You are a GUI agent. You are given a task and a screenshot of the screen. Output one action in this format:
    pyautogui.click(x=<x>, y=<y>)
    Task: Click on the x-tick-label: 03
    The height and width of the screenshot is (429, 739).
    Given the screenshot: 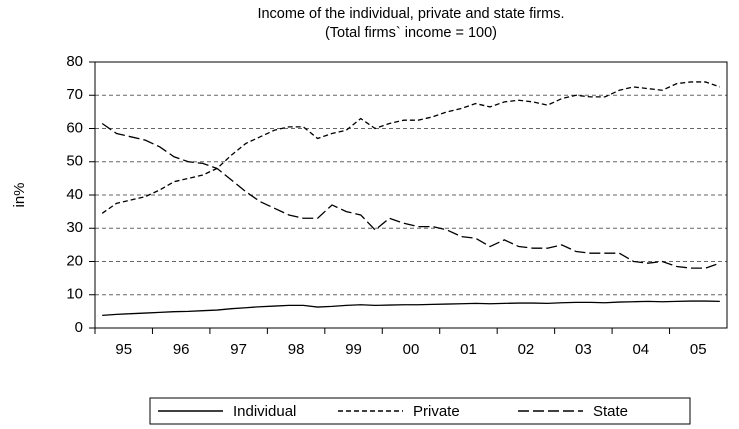 What is the action you would take?
    pyautogui.click(x=583, y=349)
    